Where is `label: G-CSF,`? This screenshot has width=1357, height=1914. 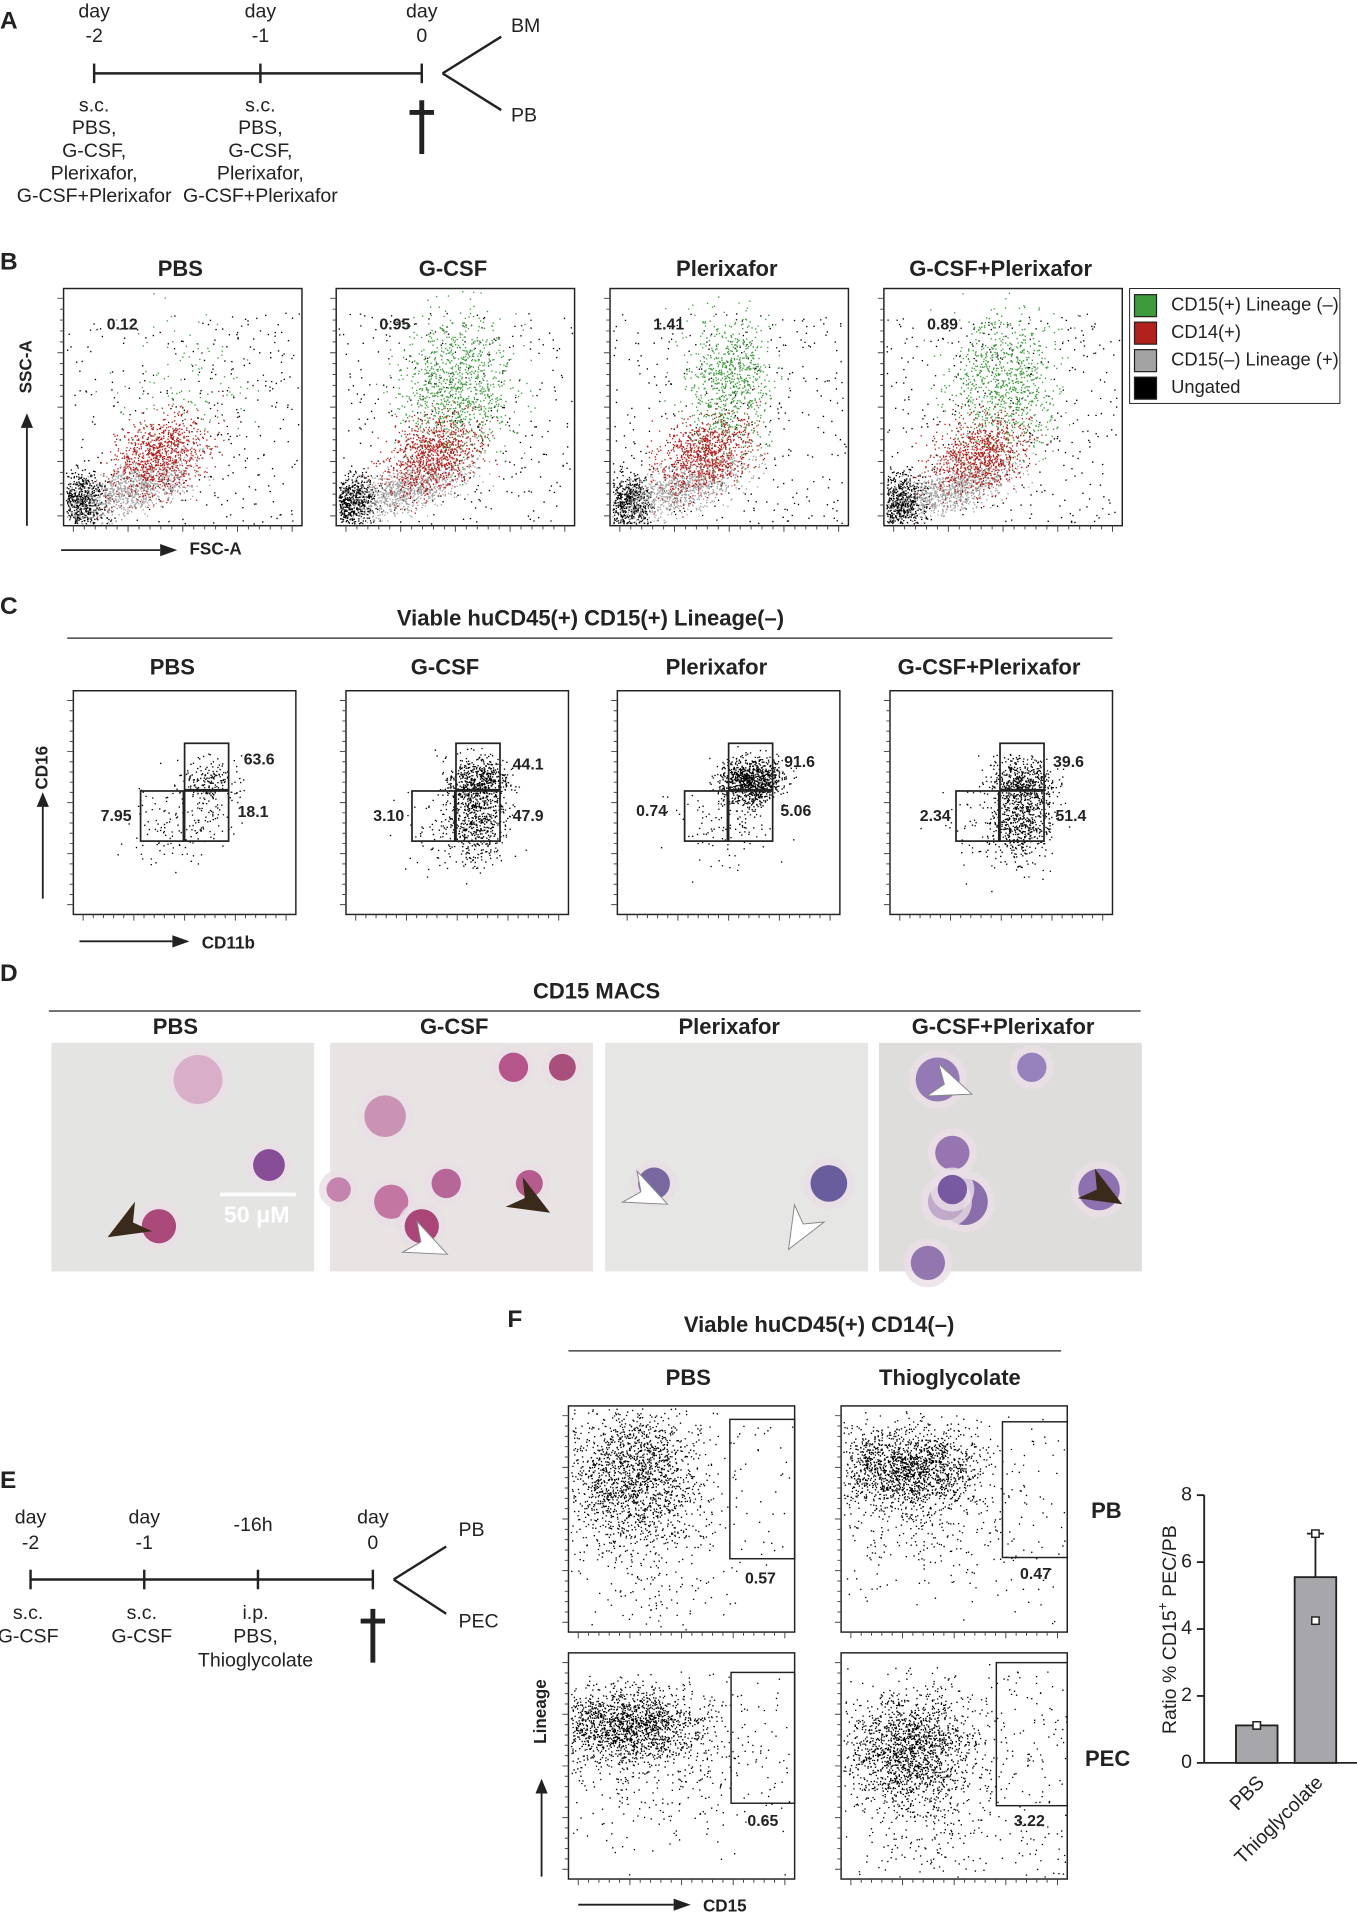
label: G-CSF, is located at coordinates (94, 151).